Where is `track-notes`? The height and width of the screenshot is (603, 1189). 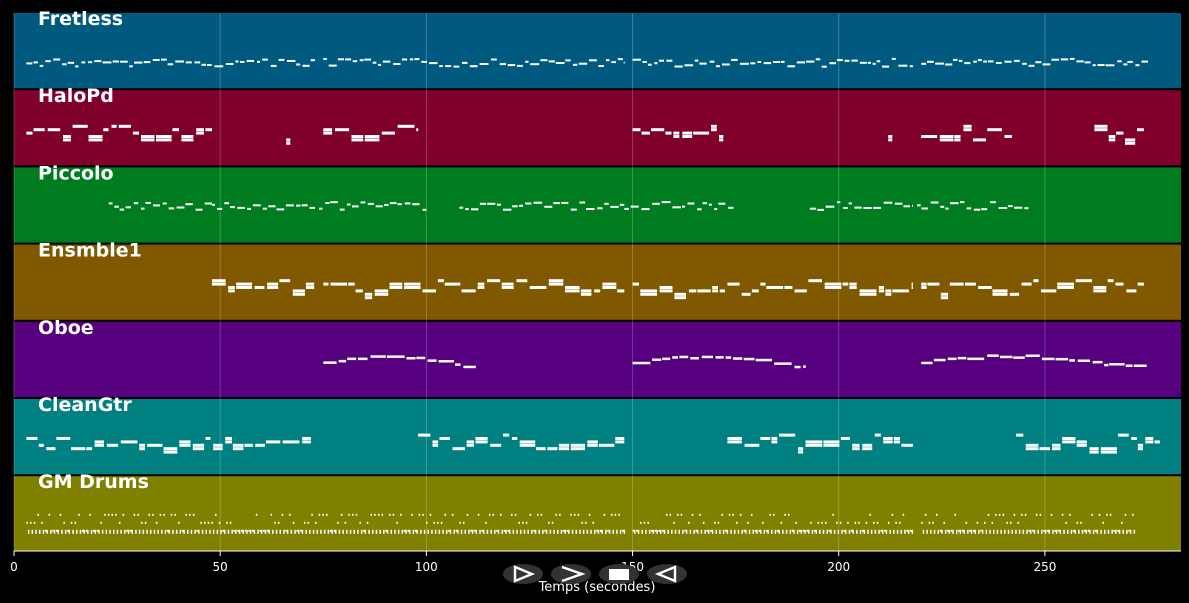
track-notes is located at coordinates (581, 523).